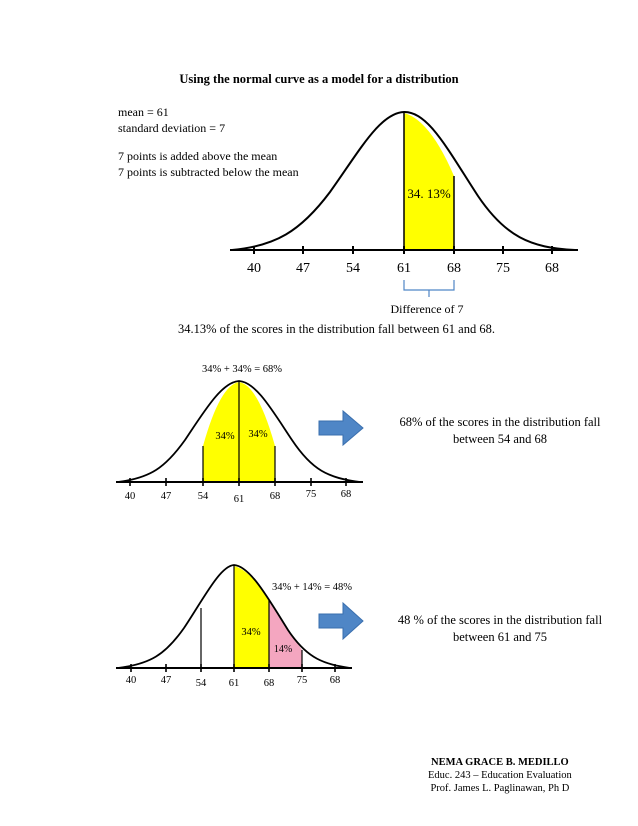  I want to click on fig2-tick-40: 40, so click(130, 496).